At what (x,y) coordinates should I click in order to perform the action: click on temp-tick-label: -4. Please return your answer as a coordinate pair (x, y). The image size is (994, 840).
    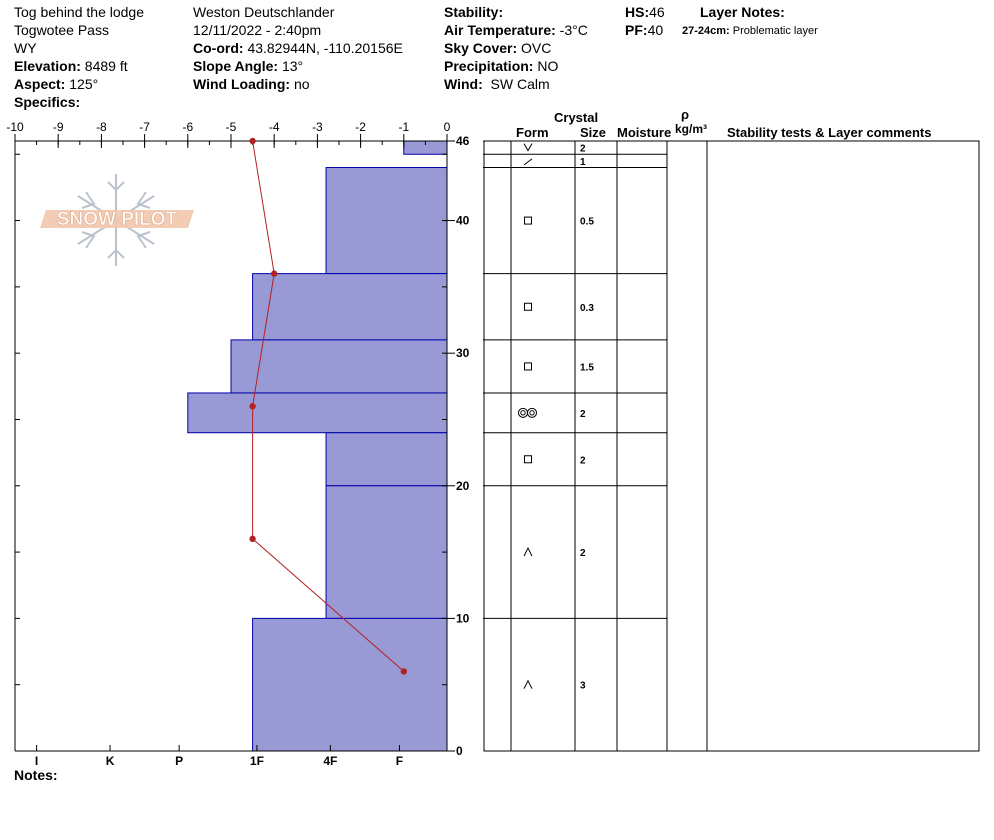
    Looking at the image, I should click on (274, 127).